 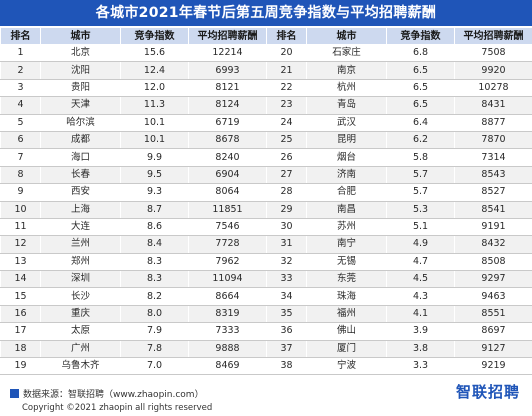 What do you see at coordinates (346, 105) in the screenshot?
I see `cell-city: 青岛` at bounding box center [346, 105].